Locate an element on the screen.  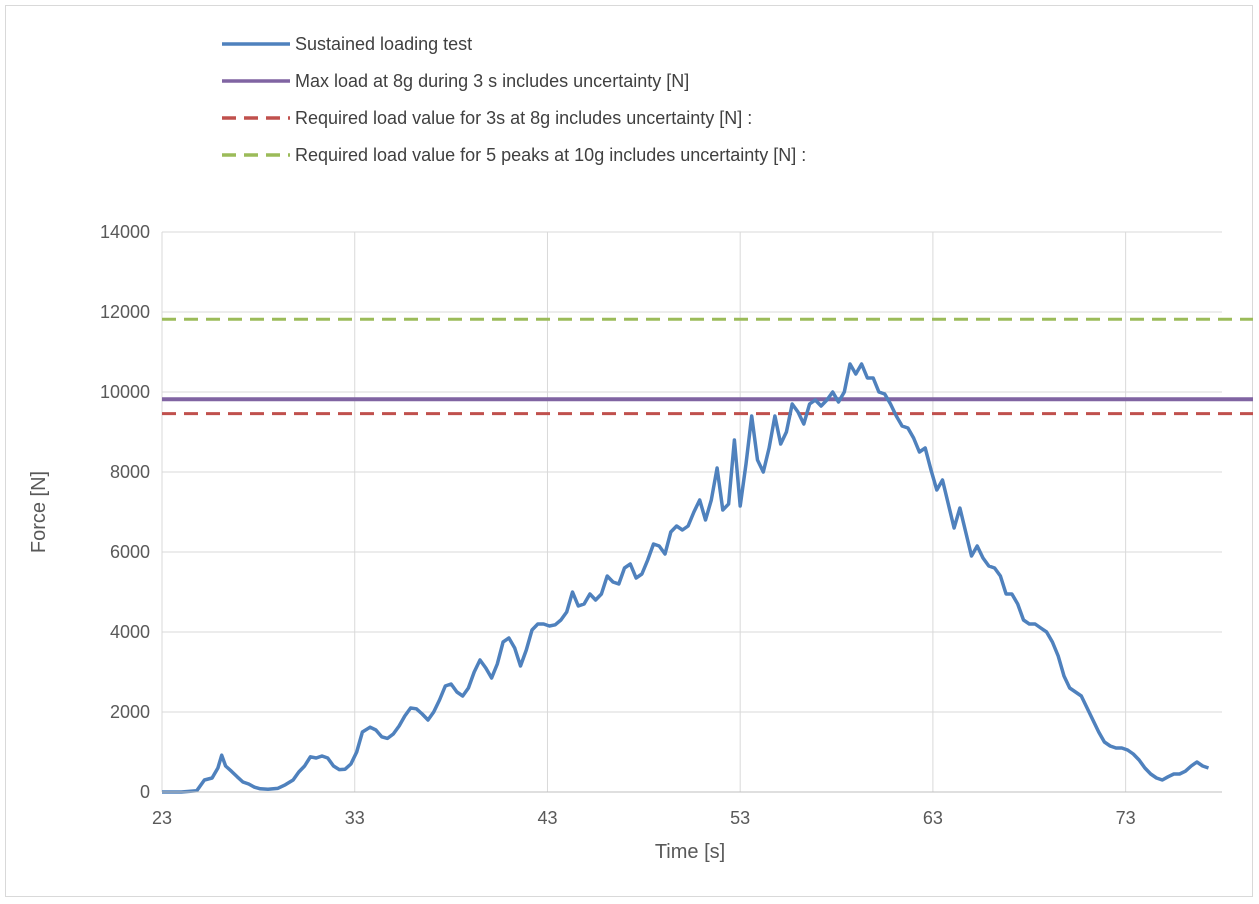
reference-lines is located at coordinates (707, 366).